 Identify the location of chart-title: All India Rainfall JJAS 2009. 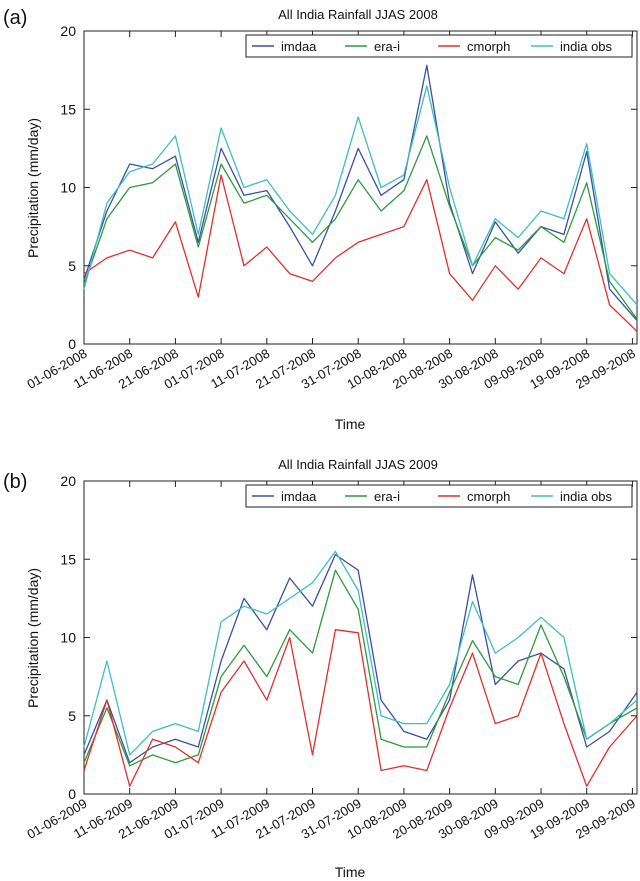
(358, 464).